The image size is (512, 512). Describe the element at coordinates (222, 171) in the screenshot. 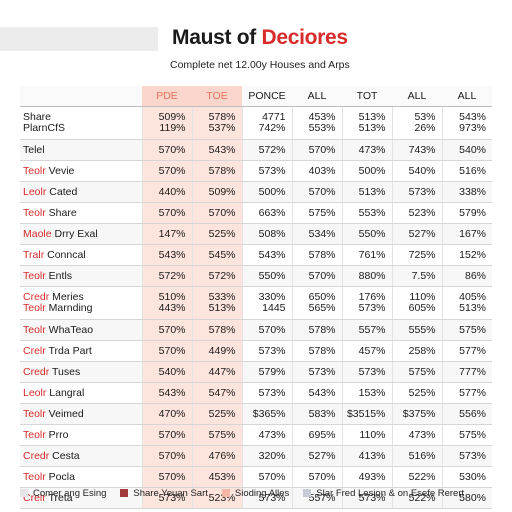

I see `cell-value: 578%` at that location.